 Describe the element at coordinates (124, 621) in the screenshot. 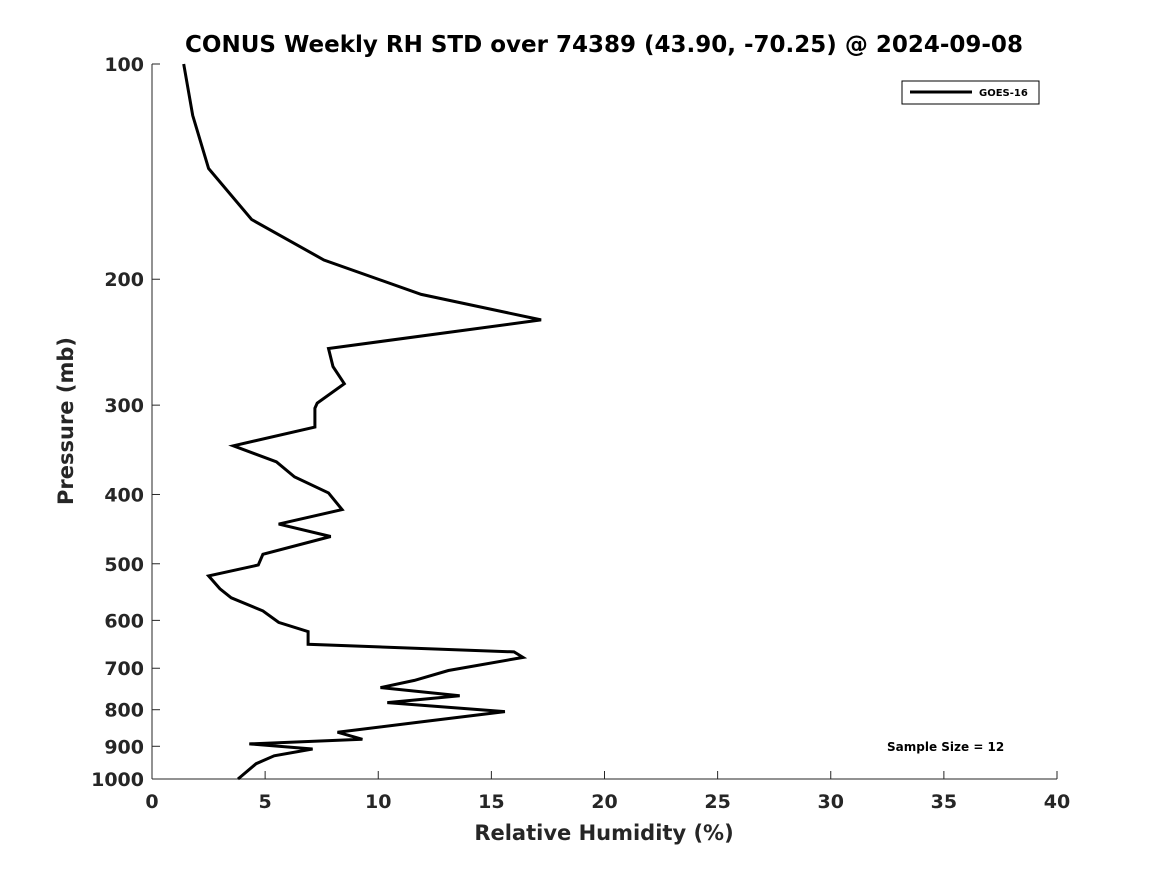

I see `y-tick-label: 600` at that location.